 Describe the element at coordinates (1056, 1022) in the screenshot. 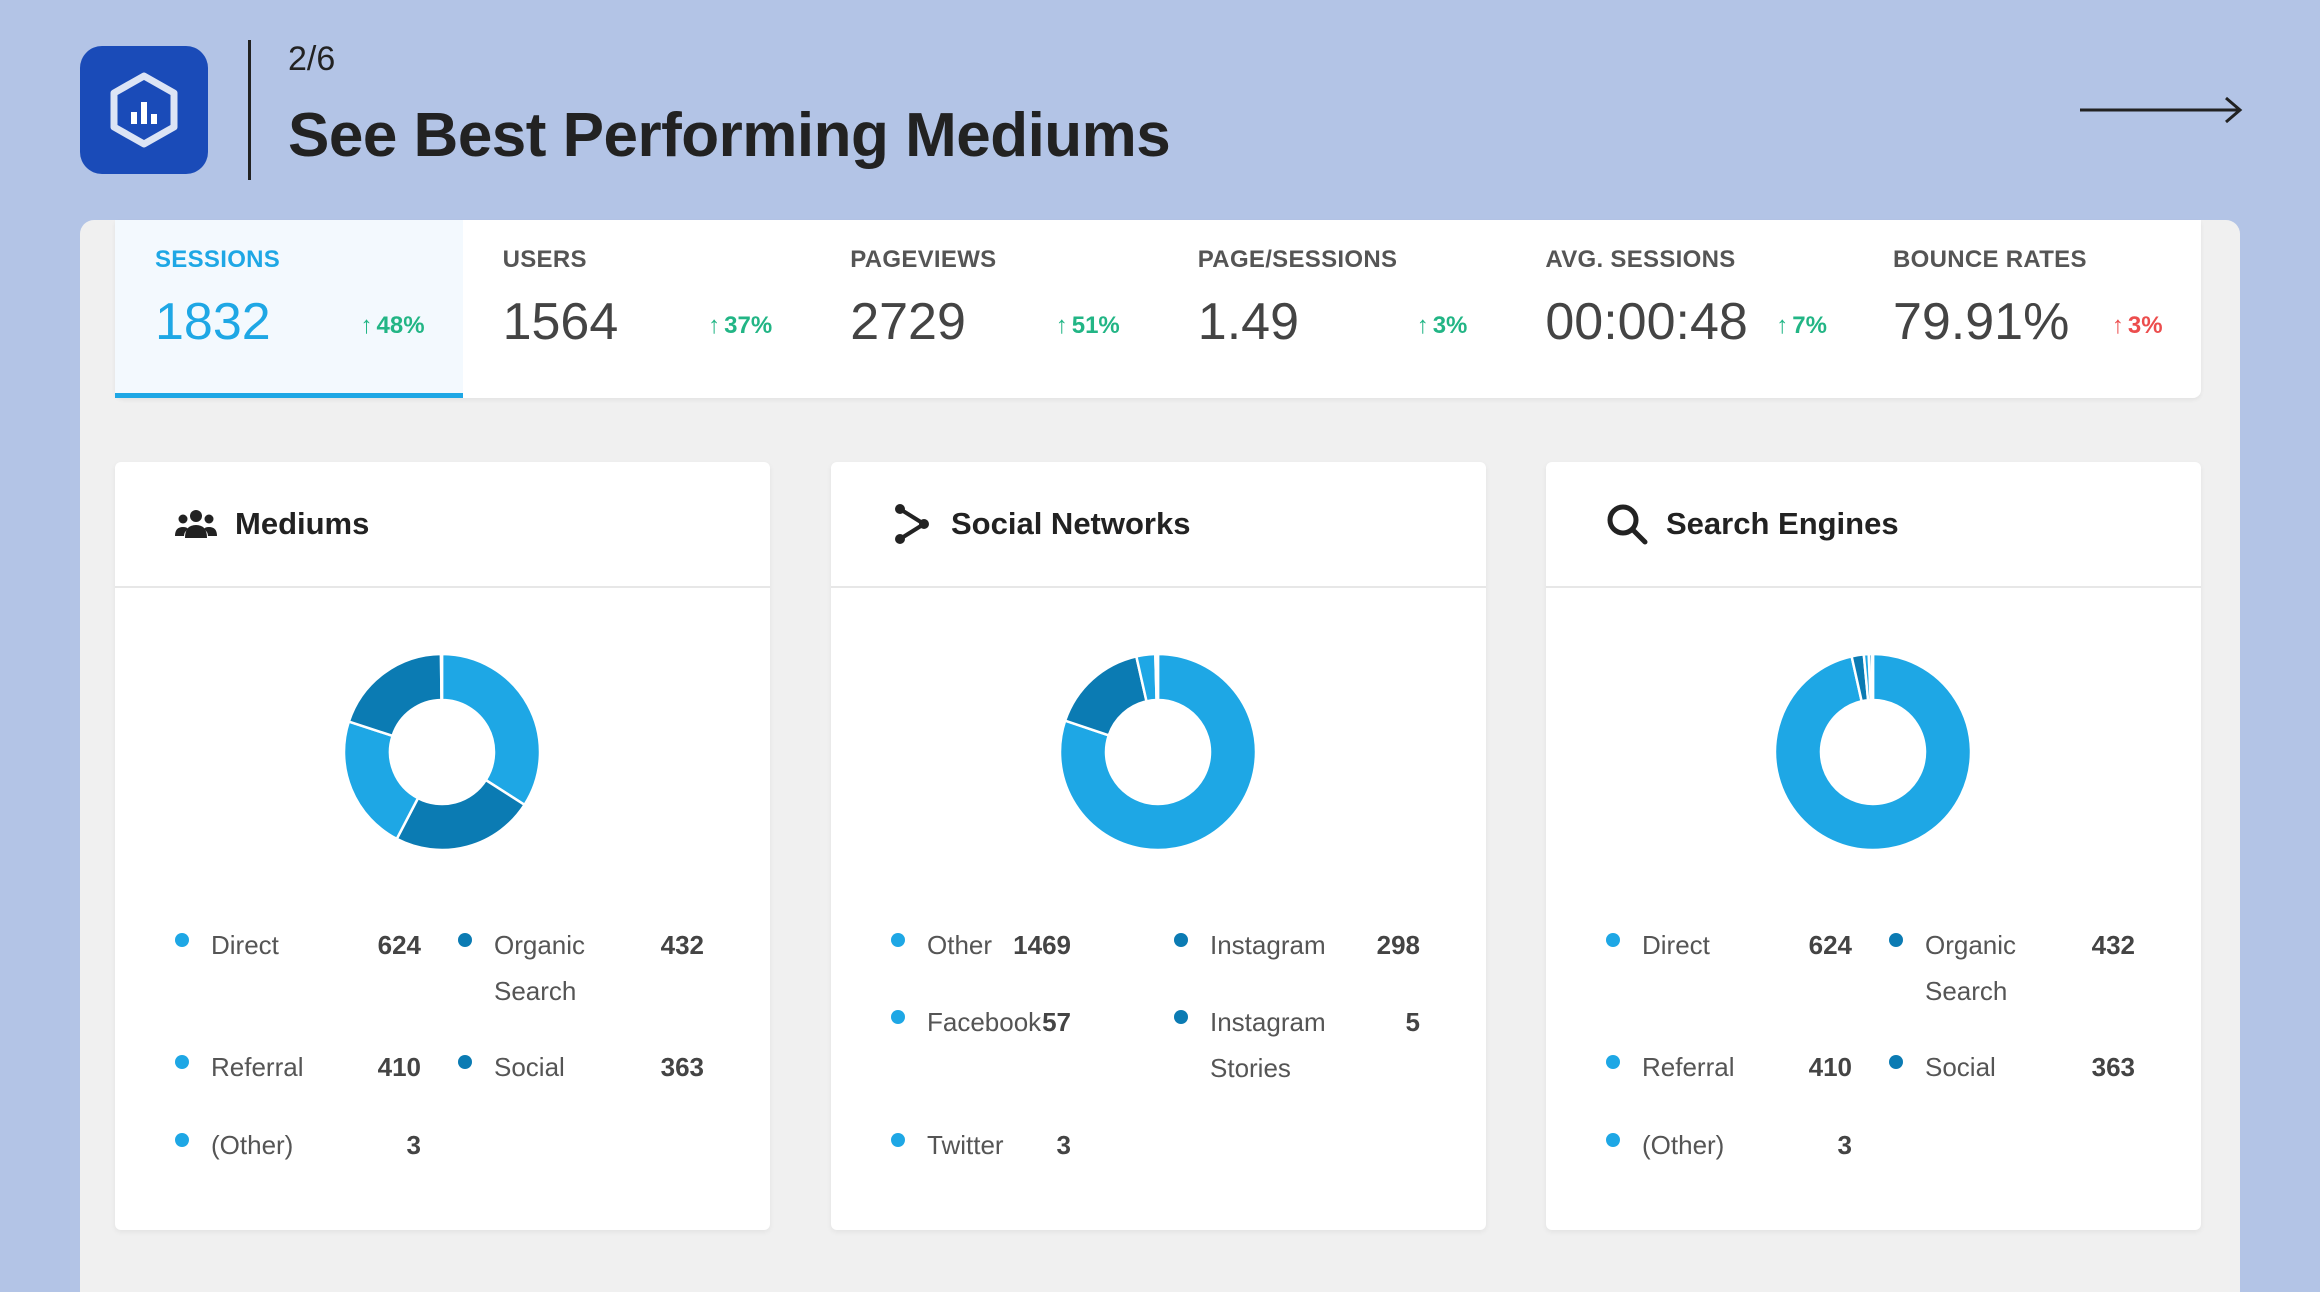

I see `legend-value: 57` at that location.